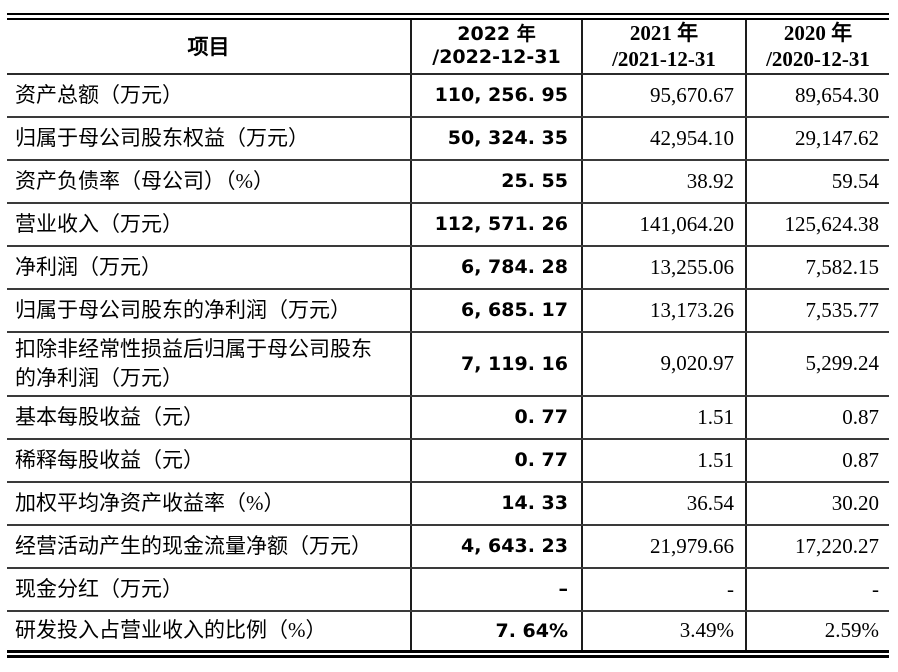 The height and width of the screenshot is (672, 898). What do you see at coordinates (209, 589) in the screenshot?
I see `row-label: 现金分红（万元）` at bounding box center [209, 589].